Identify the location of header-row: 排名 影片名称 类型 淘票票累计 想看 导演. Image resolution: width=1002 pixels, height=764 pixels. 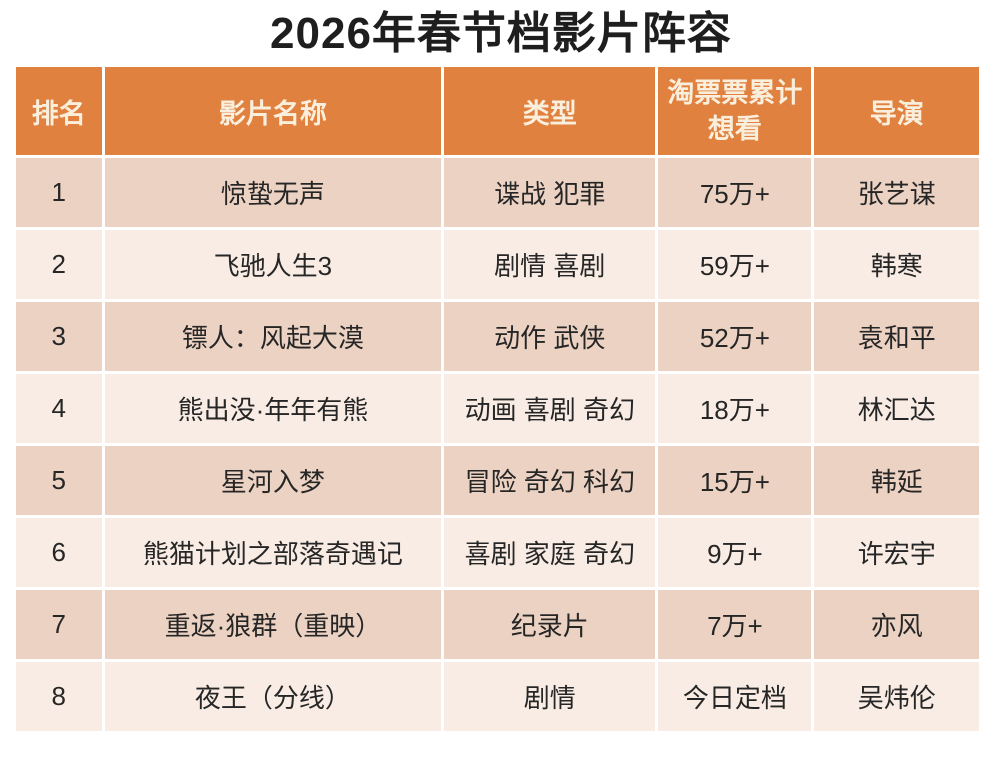
(497, 111).